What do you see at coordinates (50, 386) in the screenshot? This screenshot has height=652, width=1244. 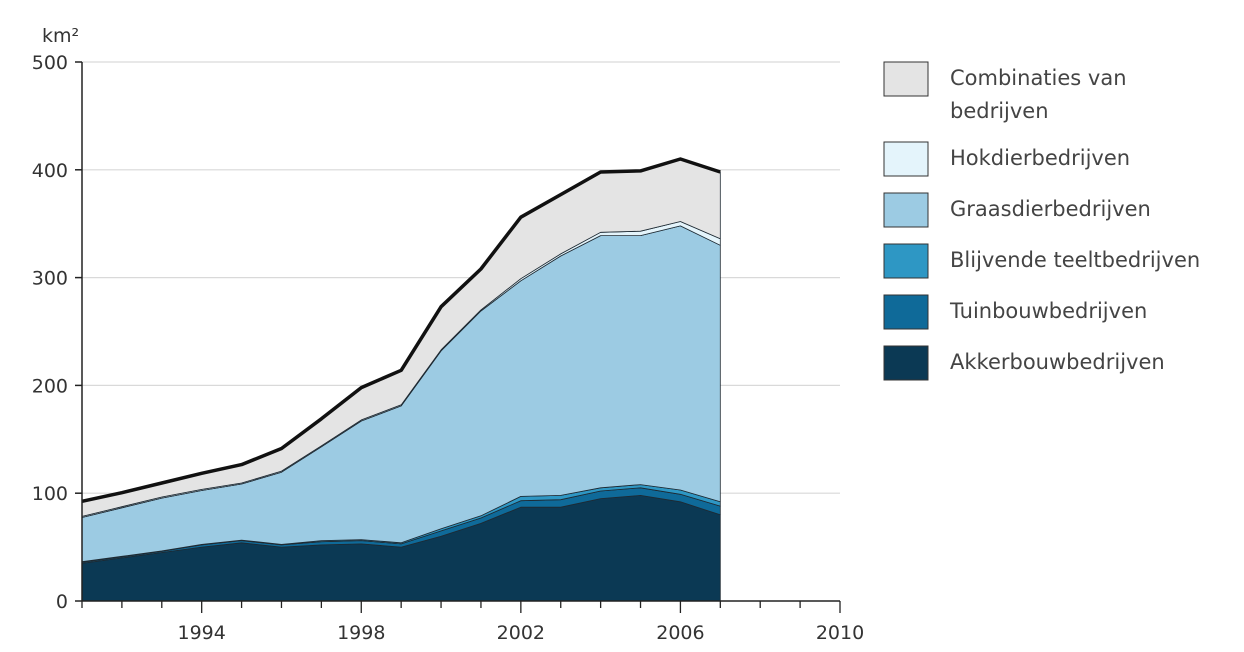 I see `y-tick-label: 200` at bounding box center [50, 386].